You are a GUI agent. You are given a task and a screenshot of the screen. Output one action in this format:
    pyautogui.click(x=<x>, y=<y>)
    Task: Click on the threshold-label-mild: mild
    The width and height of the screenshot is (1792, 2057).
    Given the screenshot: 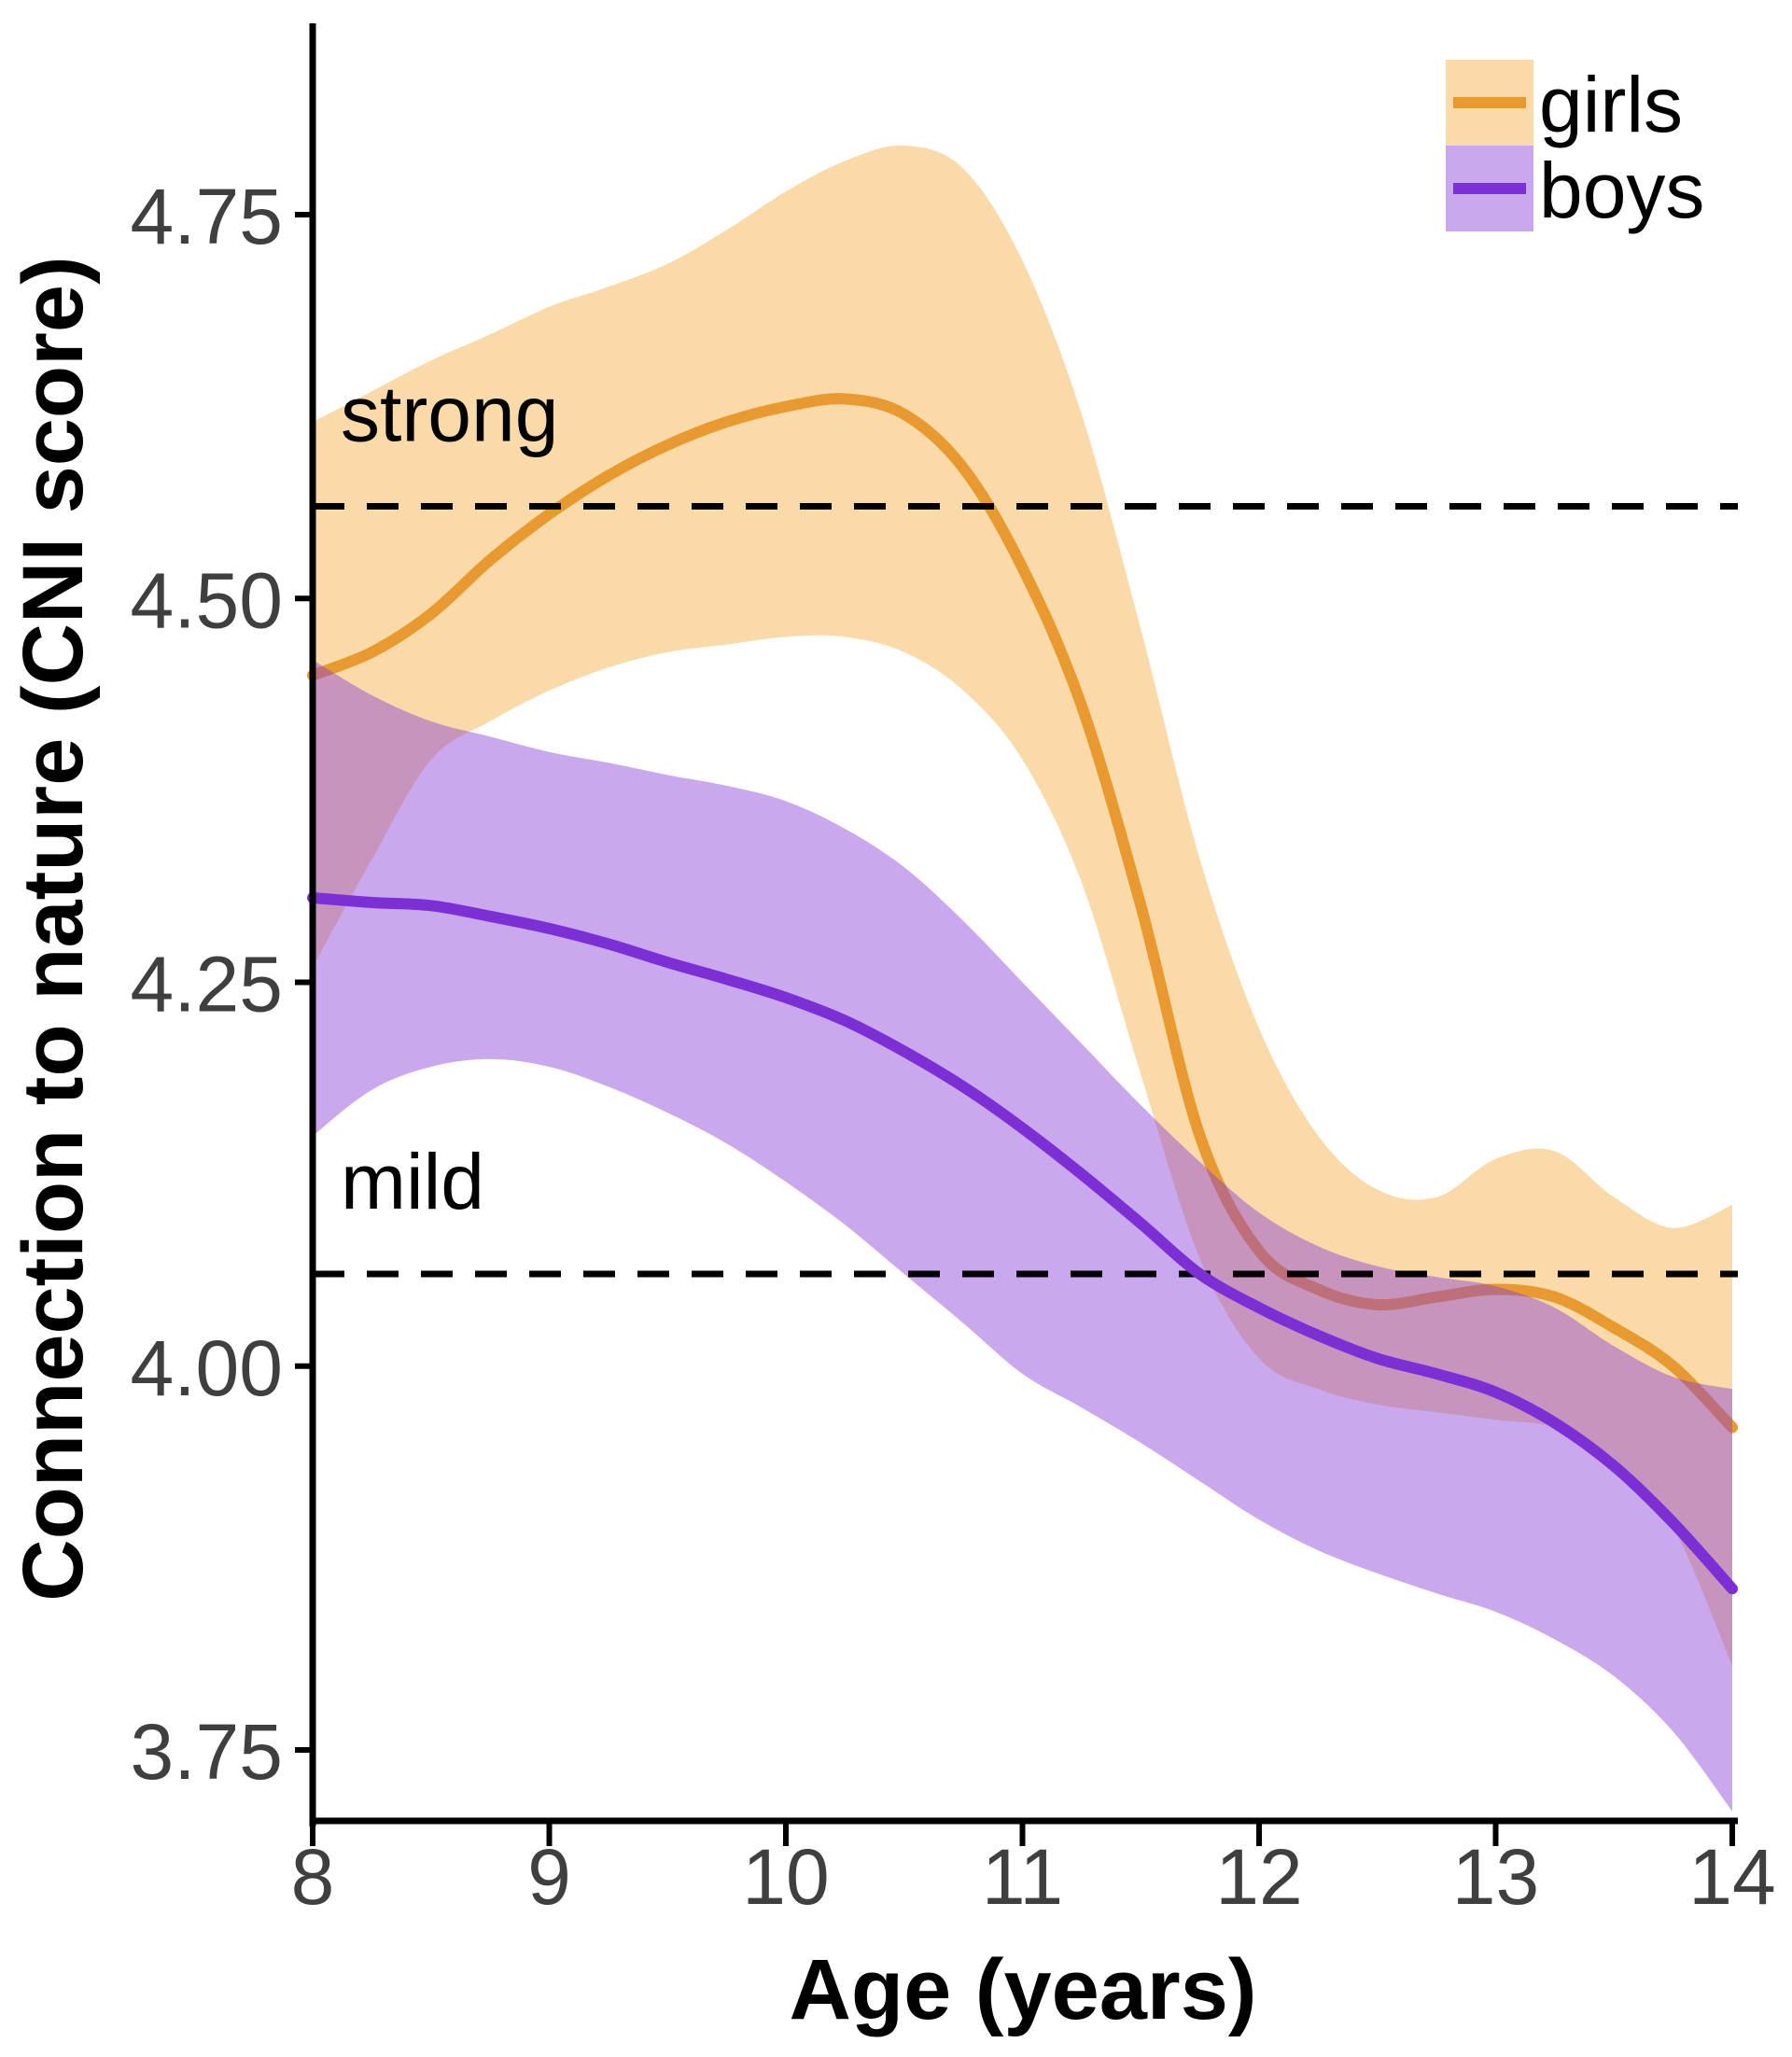 What is the action you would take?
    pyautogui.click(x=412, y=1181)
    